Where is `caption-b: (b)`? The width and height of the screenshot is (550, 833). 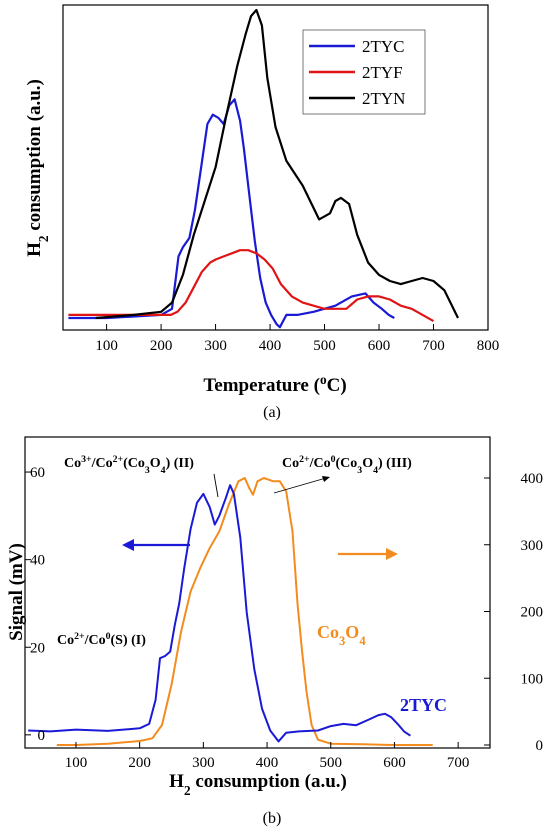
caption-b: (b) is located at coordinates (272, 818).